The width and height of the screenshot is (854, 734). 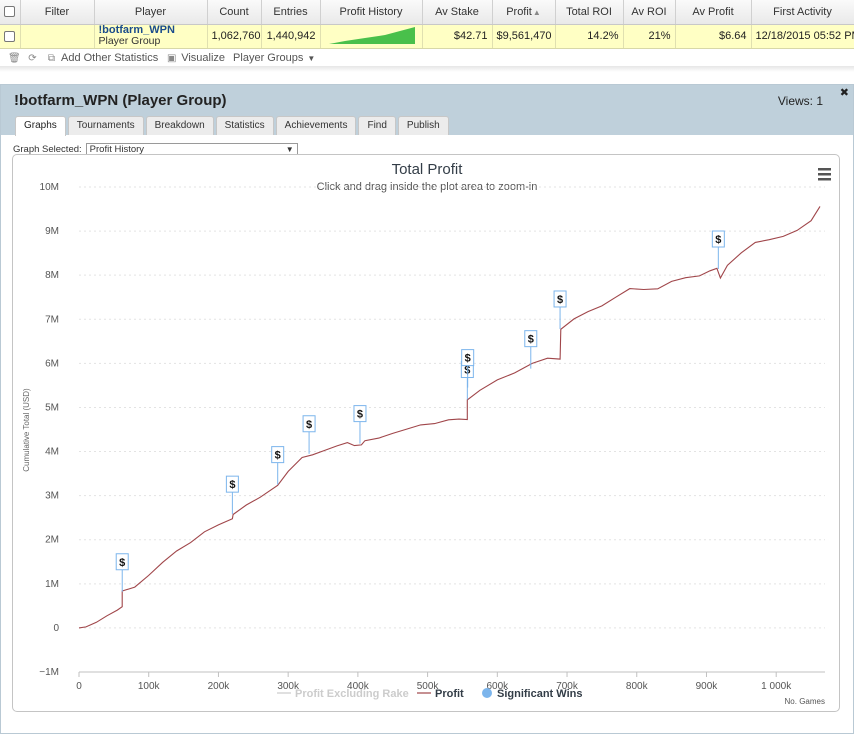 I want to click on profit-history-cell, so click(x=371, y=36).